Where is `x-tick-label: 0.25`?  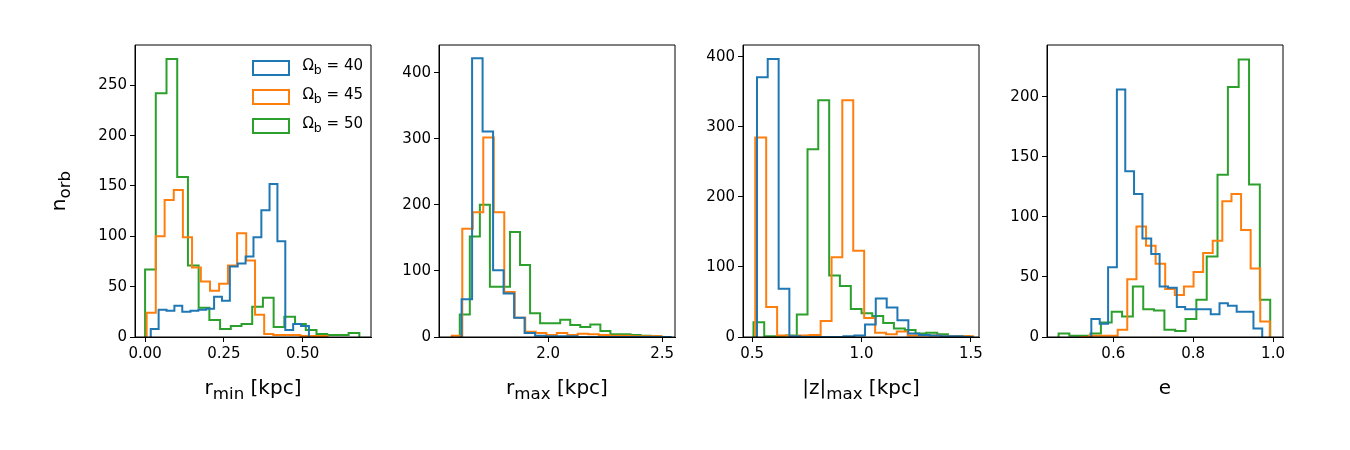
x-tick-label: 0.25 is located at coordinates (224, 352).